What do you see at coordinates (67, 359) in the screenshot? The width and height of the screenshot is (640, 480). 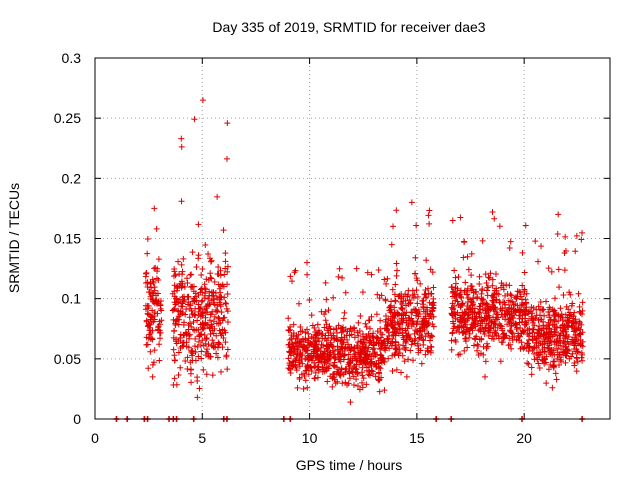 I see `y-tick-label: 0.05` at bounding box center [67, 359].